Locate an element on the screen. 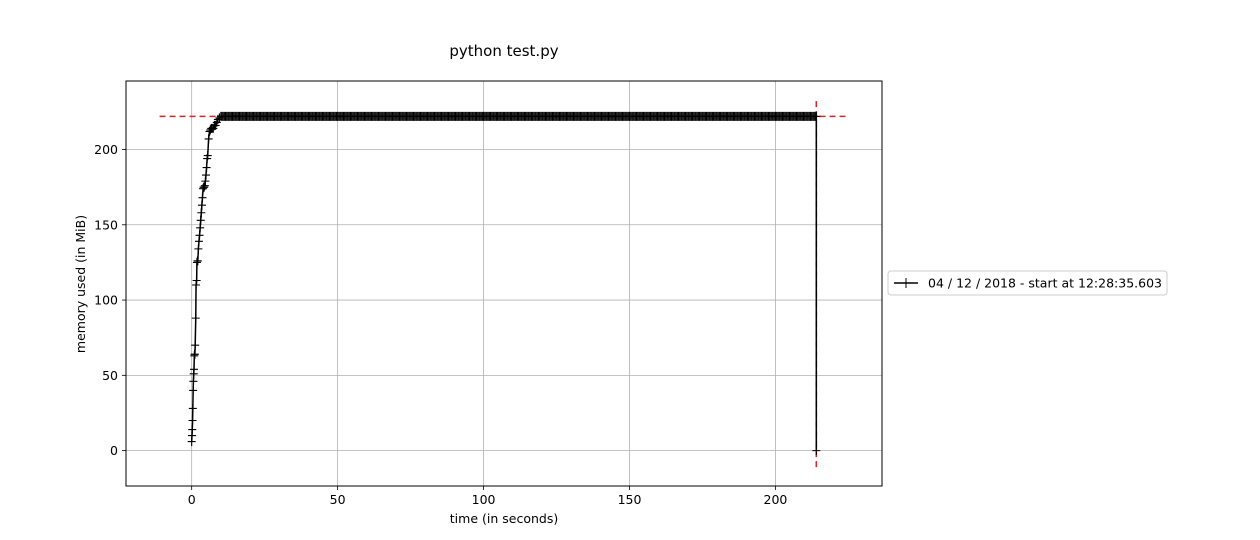  y-axis: 0 50 100 150 200 is located at coordinates (110, 300).